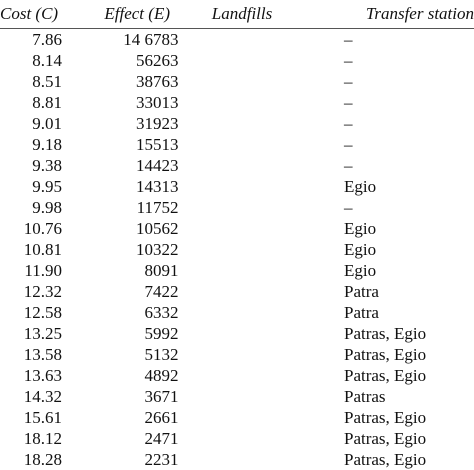  I want to click on cell-cost: 9.95, so click(31, 186).